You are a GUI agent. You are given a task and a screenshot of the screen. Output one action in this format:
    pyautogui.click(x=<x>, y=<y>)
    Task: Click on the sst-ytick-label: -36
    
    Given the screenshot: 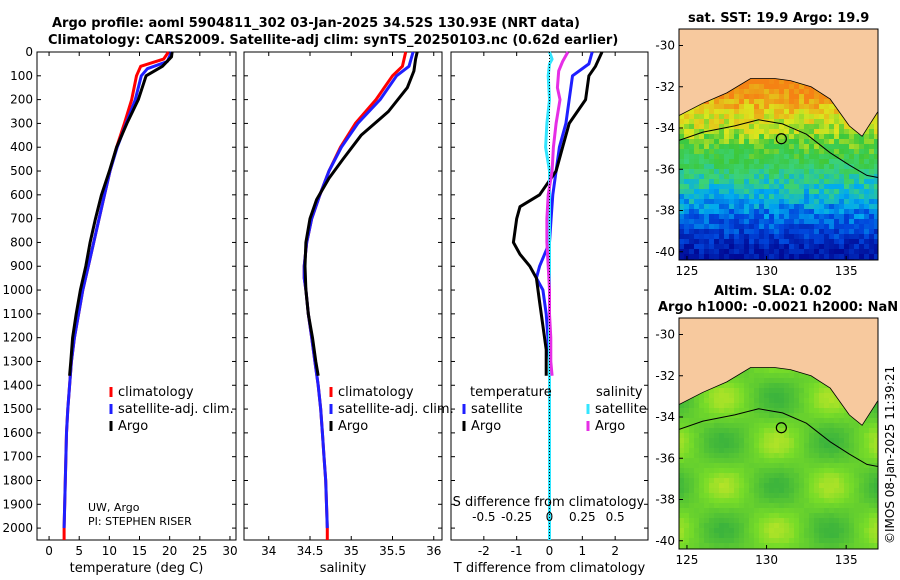 What is the action you would take?
    pyautogui.click(x=665, y=169)
    